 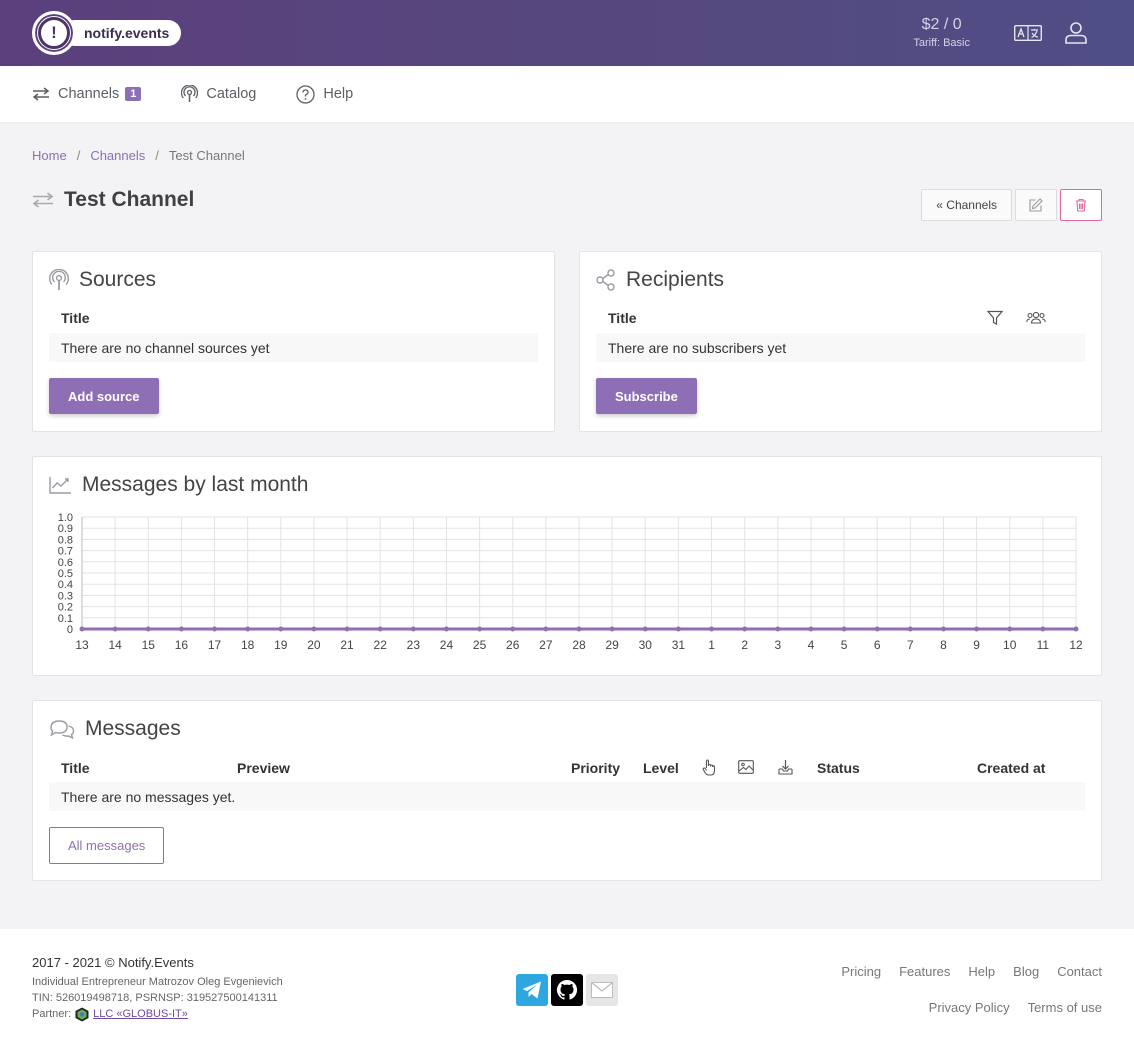 I want to click on social-links, so click(x=567, y=990).